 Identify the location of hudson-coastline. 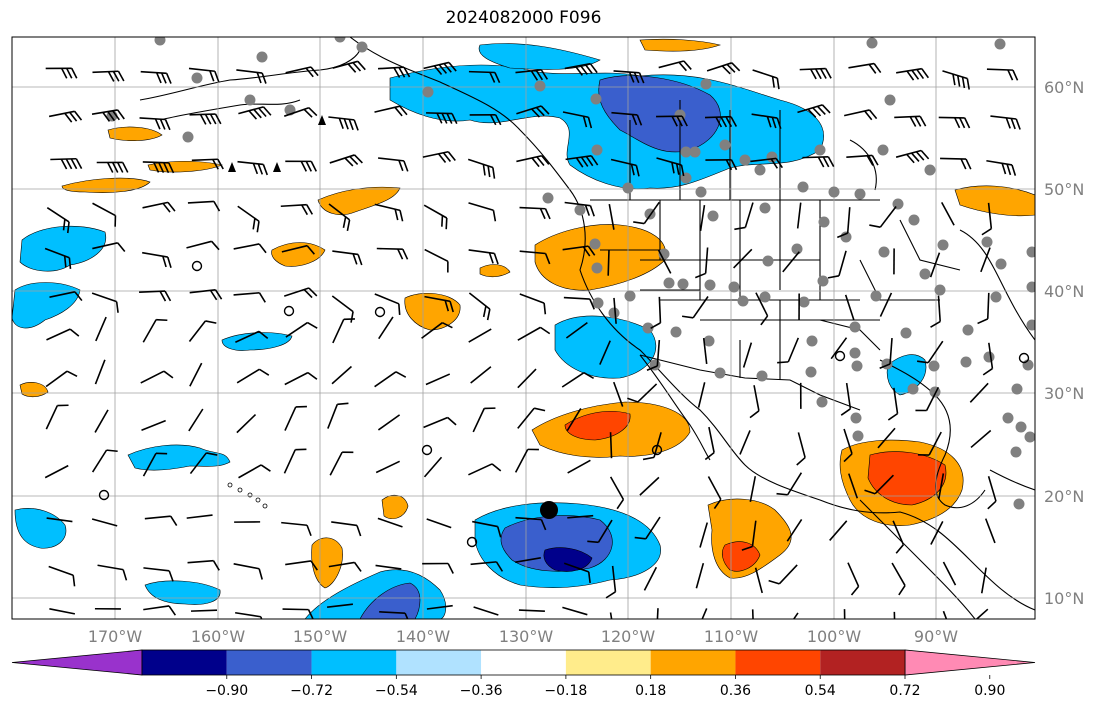
(863, 165).